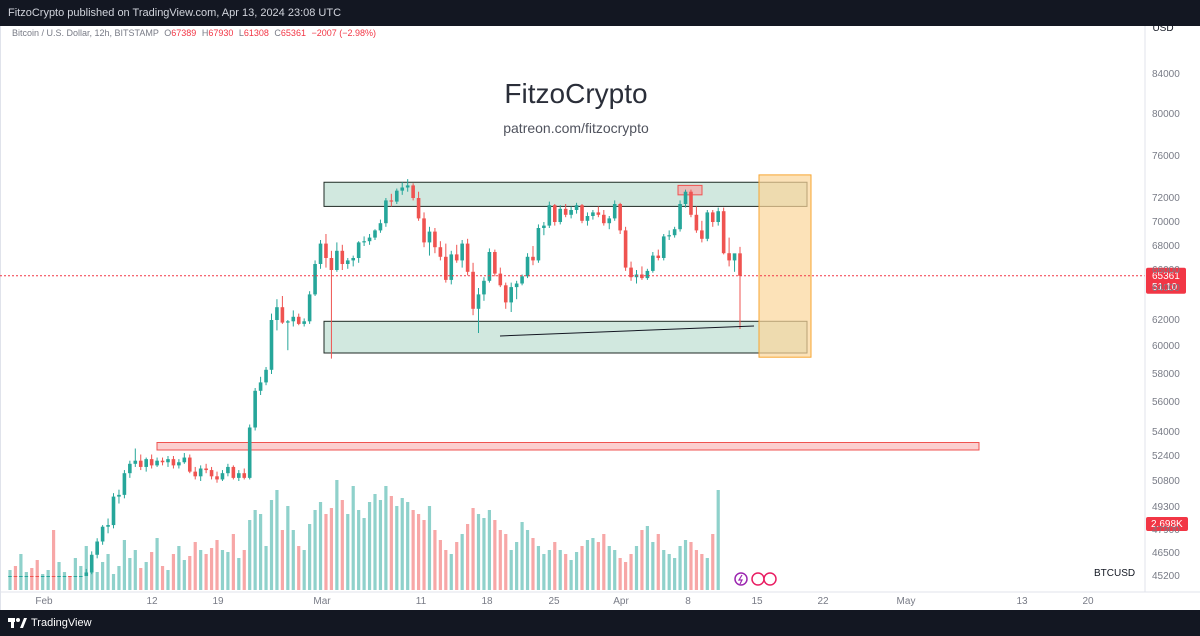 This screenshot has height=636, width=1200. What do you see at coordinates (1166, 481) in the screenshot?
I see `price-tick-label: 50800` at bounding box center [1166, 481].